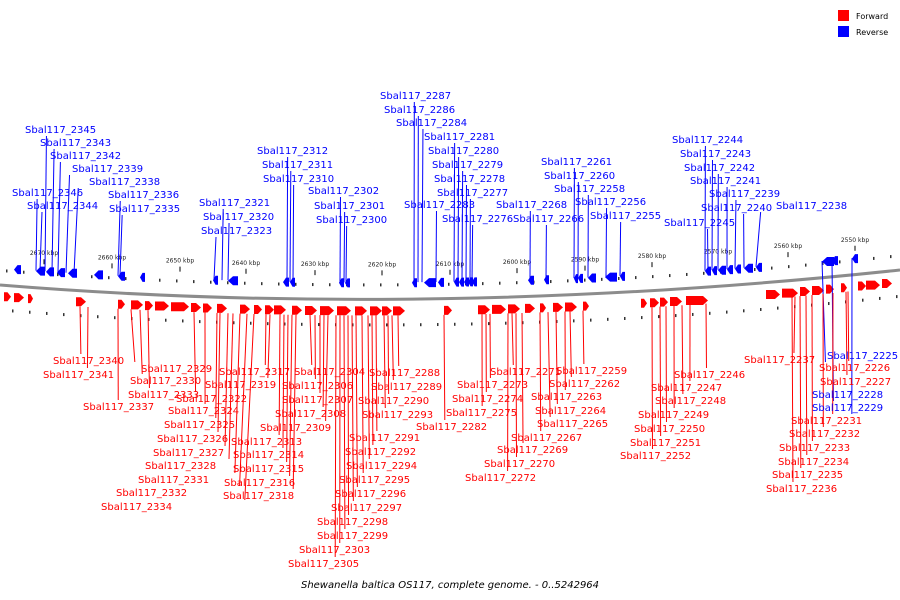 The height and width of the screenshot is (600, 900). Describe the element at coordinates (546, 438) in the screenshot. I see `forward-gene-label: Sbal117_2267` at that location.